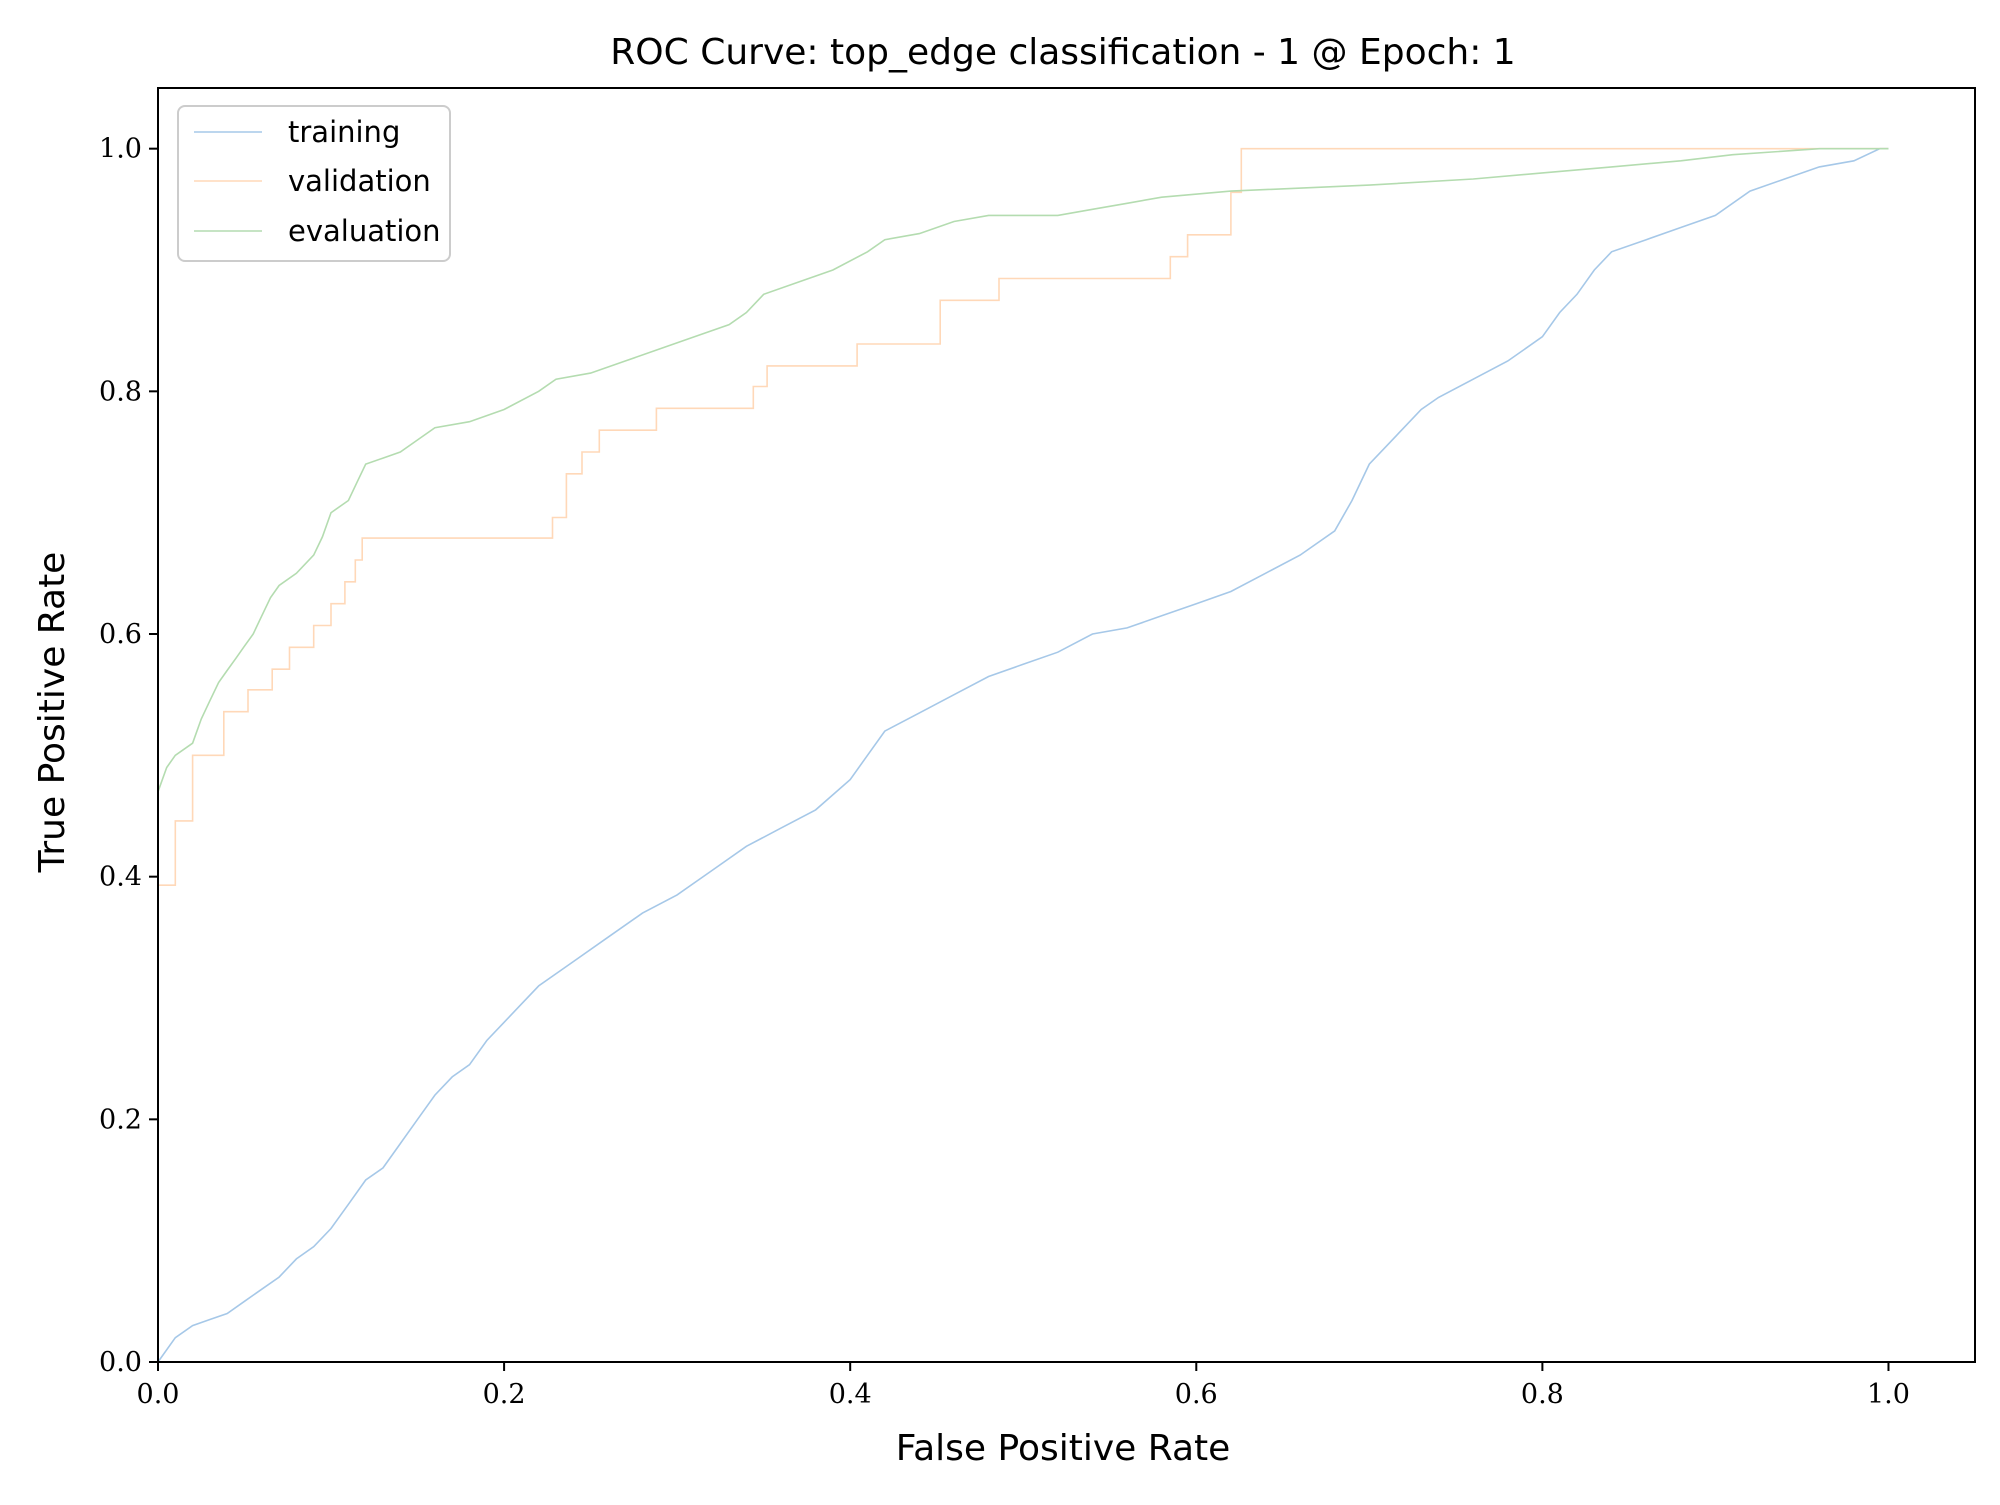  Describe the element at coordinates (120, 149) in the screenshot. I see `y-tick-label: 1.0` at that location.